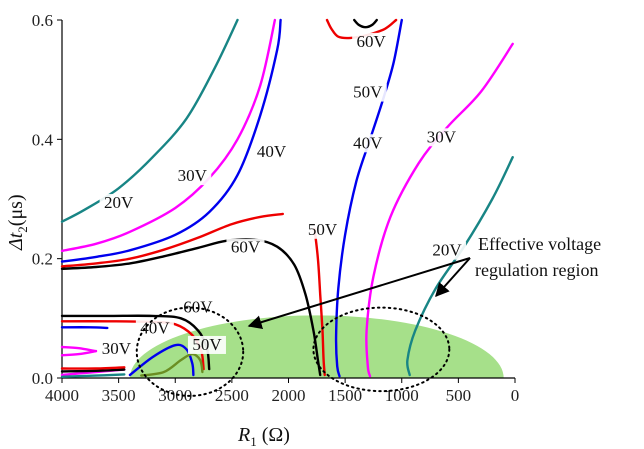 Image resolution: width=644 pixels, height=449 pixels. What do you see at coordinates (16, 241) in the screenshot?
I see `y-axis-label-main: Δt` at bounding box center [16, 241].